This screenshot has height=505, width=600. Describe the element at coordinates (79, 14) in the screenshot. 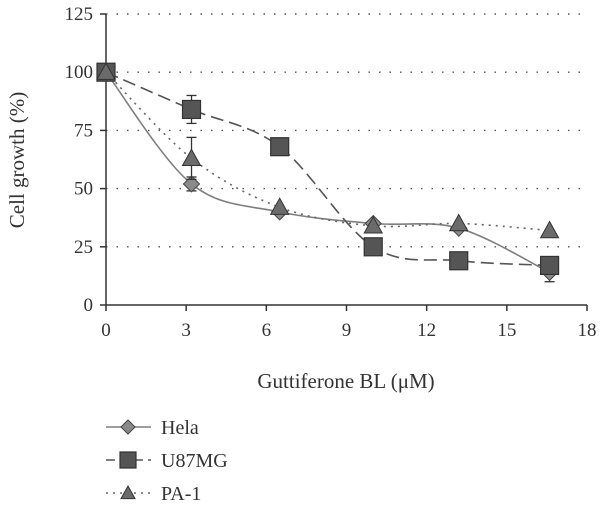

I see `y-tick-label: 125` at that location.